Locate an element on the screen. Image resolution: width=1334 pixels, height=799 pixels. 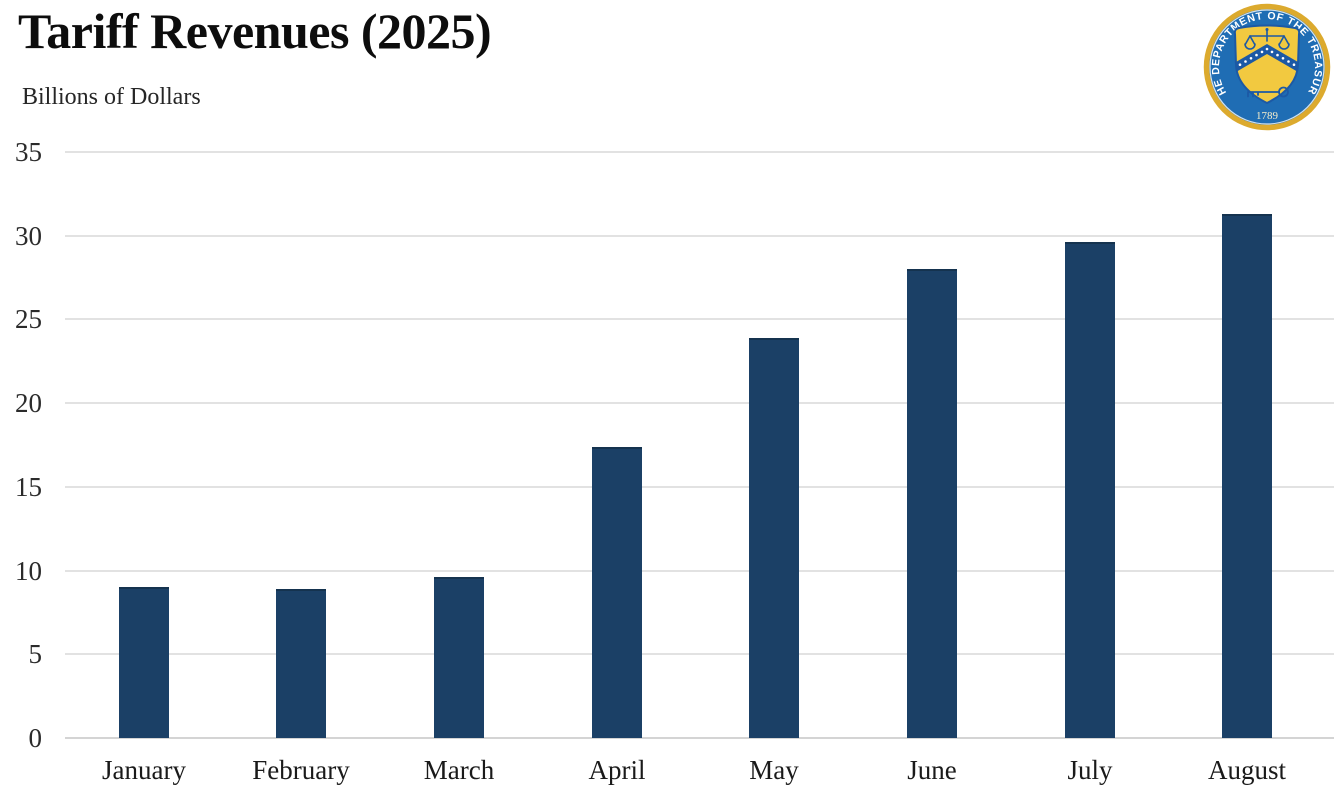
bar-april is located at coordinates (617, 592).